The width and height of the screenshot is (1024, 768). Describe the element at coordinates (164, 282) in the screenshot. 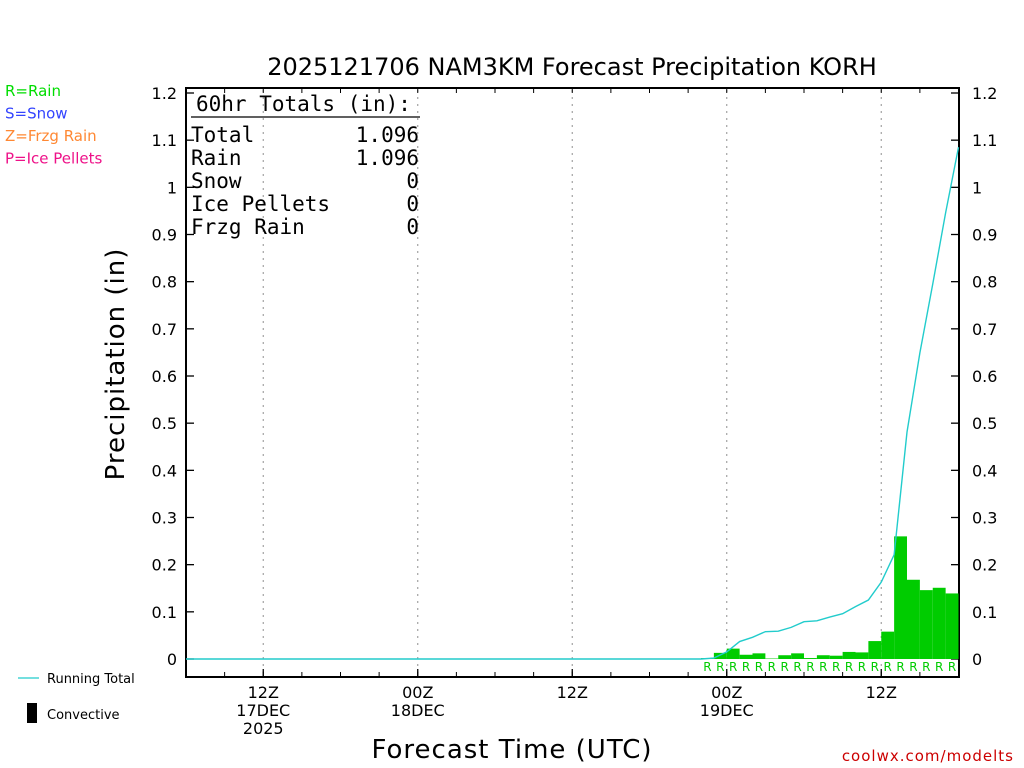

I see `y-tick-label: 0.8` at that location.